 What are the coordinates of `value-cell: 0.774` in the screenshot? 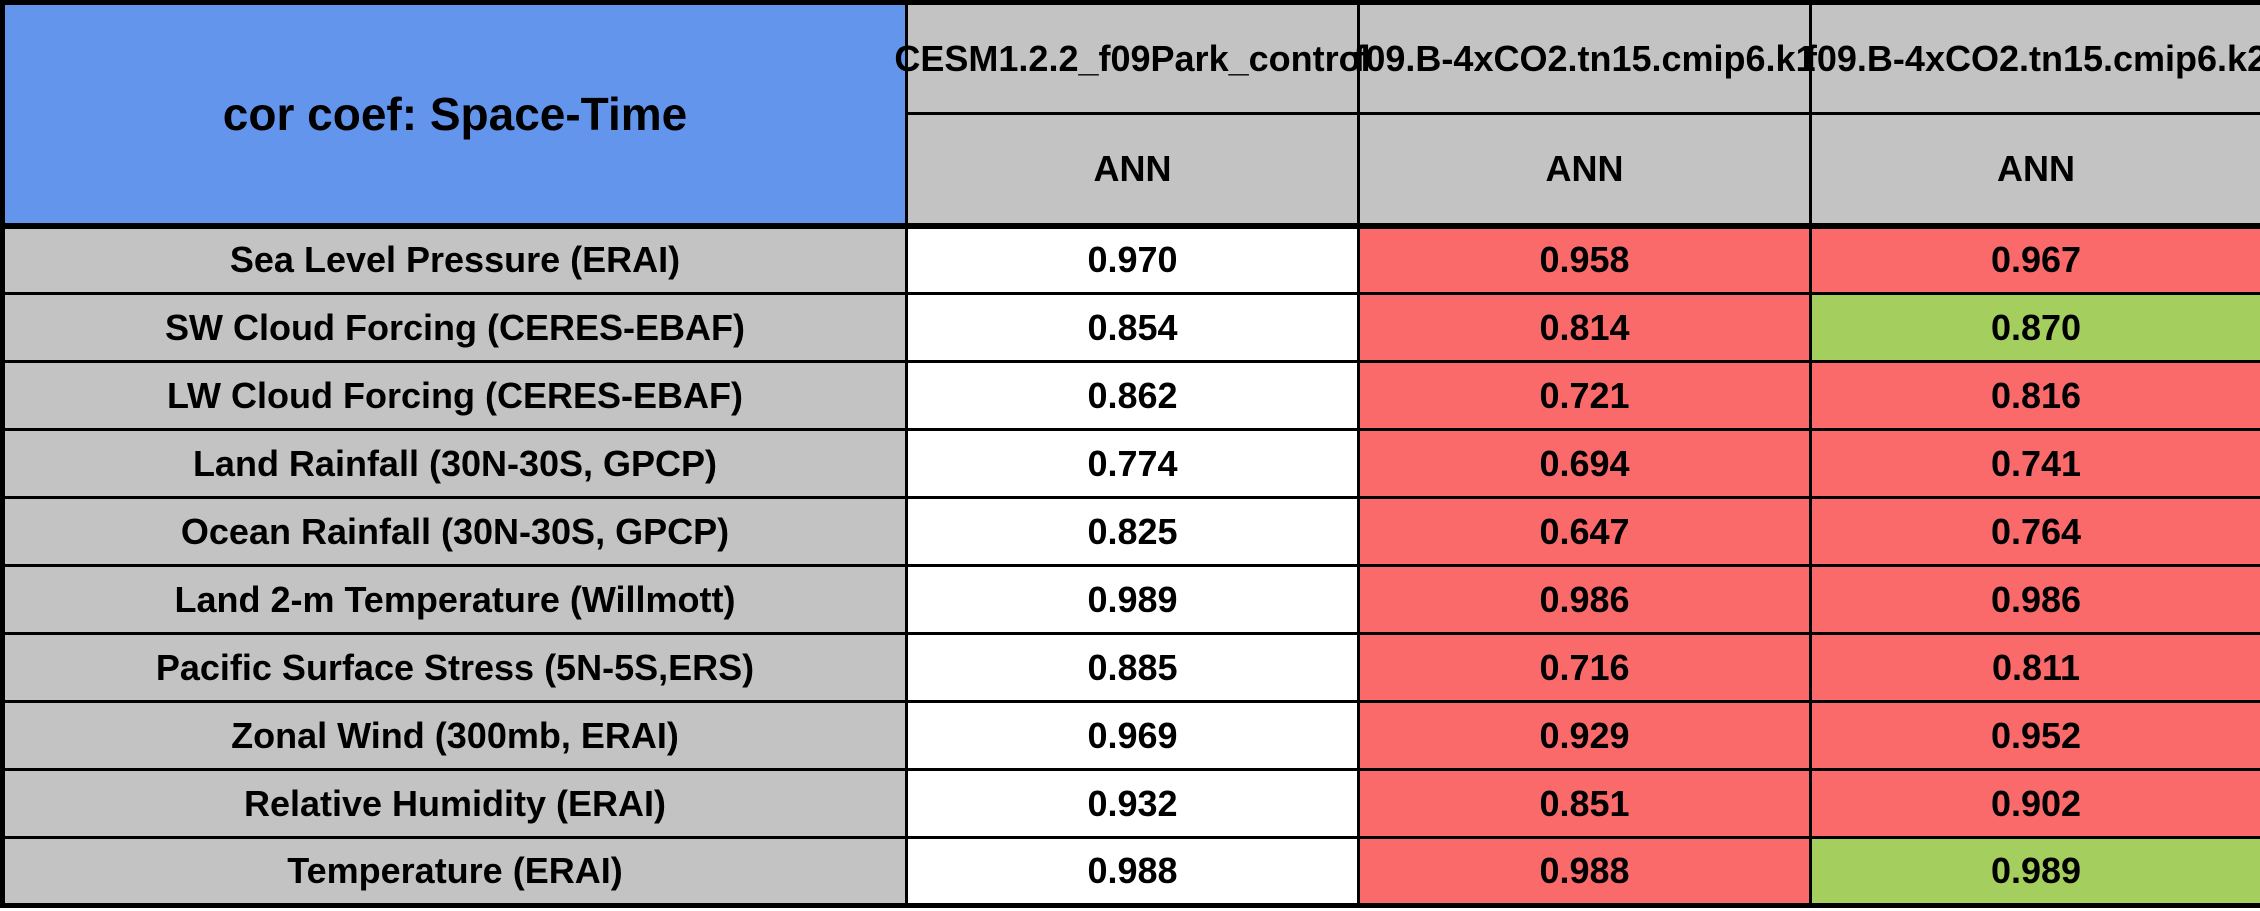 It's located at (1132, 463).